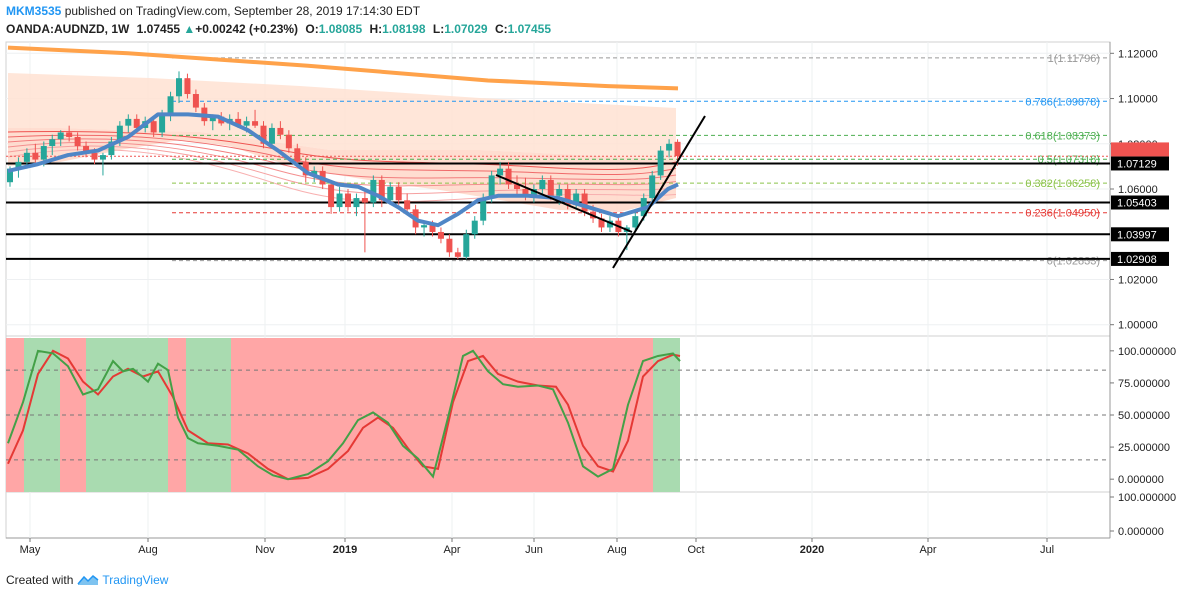 This screenshot has height=598, width=1188. What do you see at coordinates (1062, 102) in the screenshot?
I see `fib-label-1: 0.786(1.09878)` at bounding box center [1062, 102].